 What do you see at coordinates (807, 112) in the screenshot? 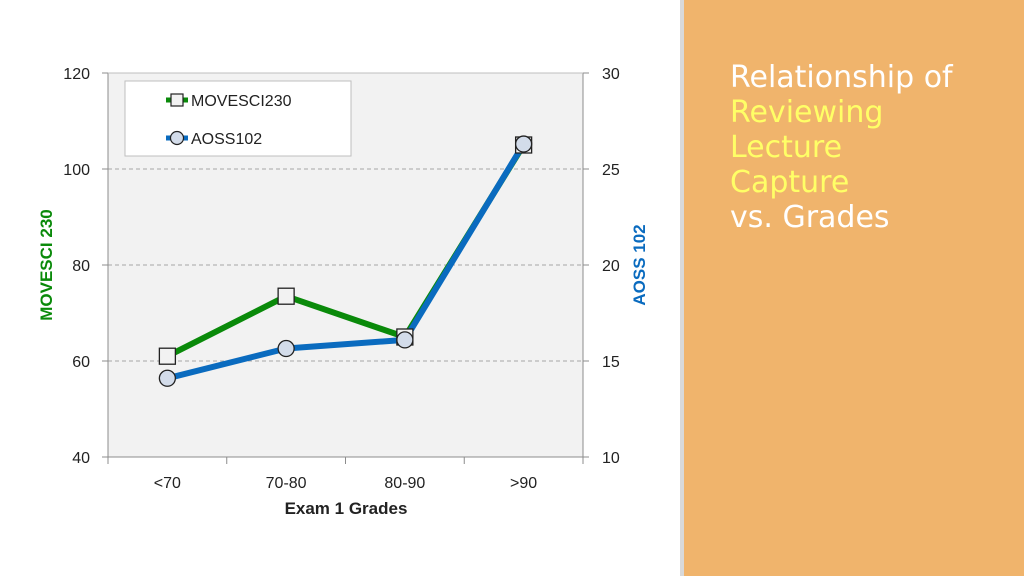
I see `title-line-2: Reviewing` at bounding box center [807, 112].